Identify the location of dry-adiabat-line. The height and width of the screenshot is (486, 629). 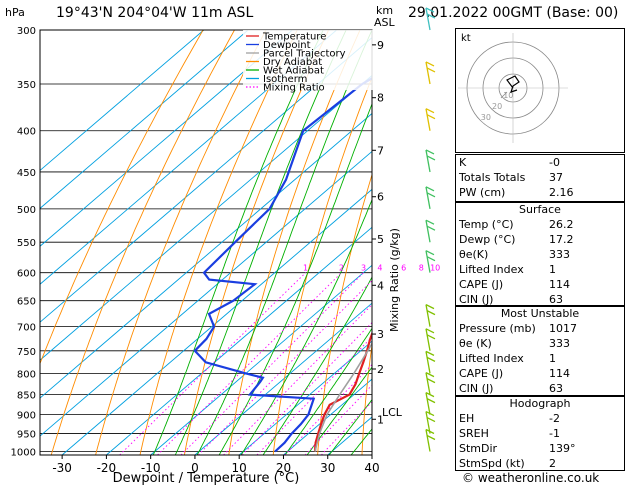
(366, 398).